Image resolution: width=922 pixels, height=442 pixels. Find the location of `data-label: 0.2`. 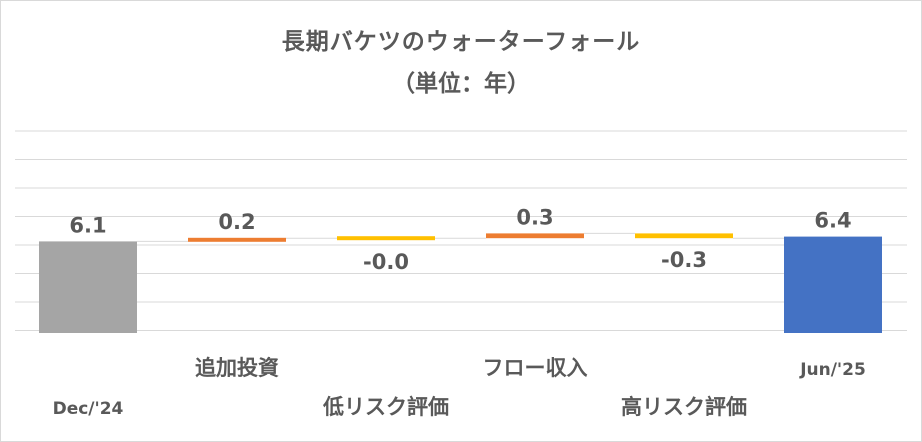

data-label: 0.2 is located at coordinates (236, 222).